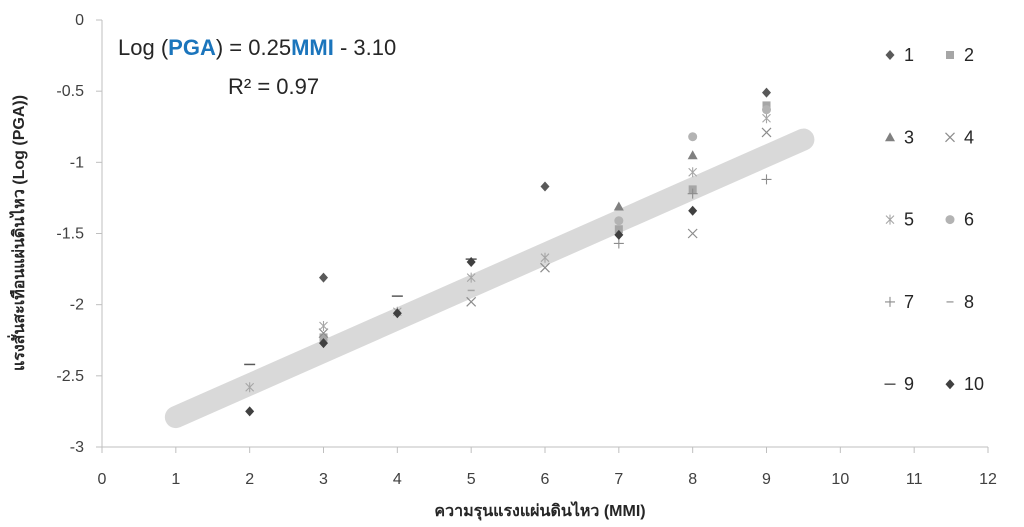 The width and height of the screenshot is (1024, 527). I want to click on x-tick-label: 8, so click(692, 479).